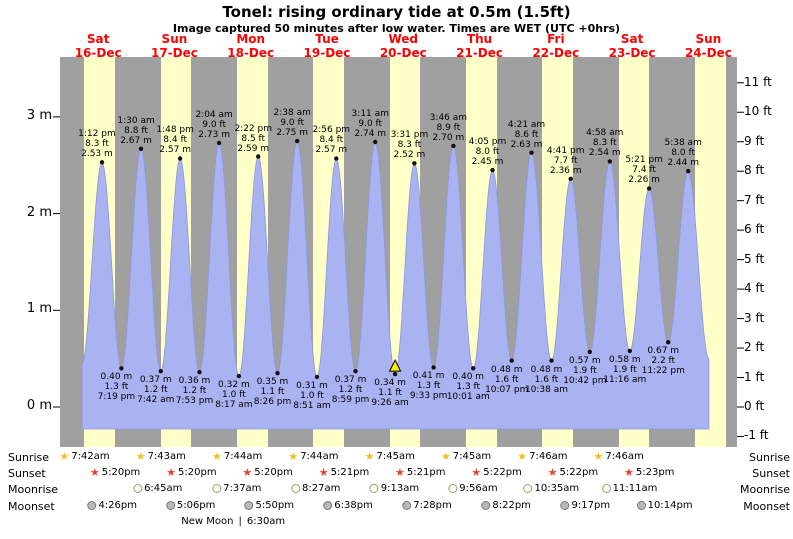 This screenshot has height=539, width=793. What do you see at coordinates (98, 52) in the screenshot?
I see `day-date: 16-Dec` at bounding box center [98, 52].